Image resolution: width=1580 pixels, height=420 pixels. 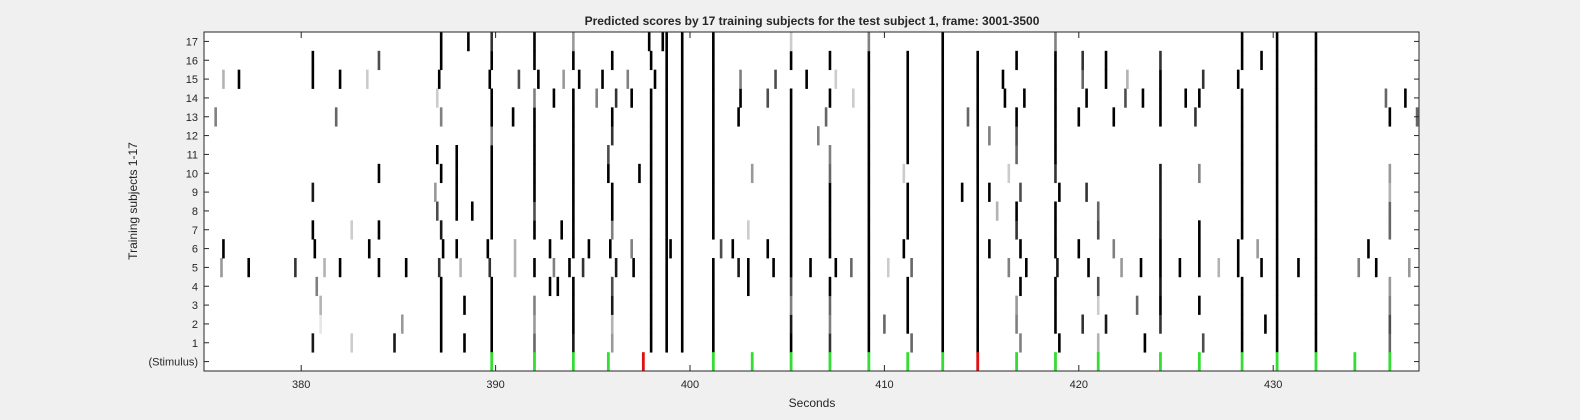 What do you see at coordinates (195, 193) in the screenshot?
I see `y-tick-label: 9` at bounding box center [195, 193].